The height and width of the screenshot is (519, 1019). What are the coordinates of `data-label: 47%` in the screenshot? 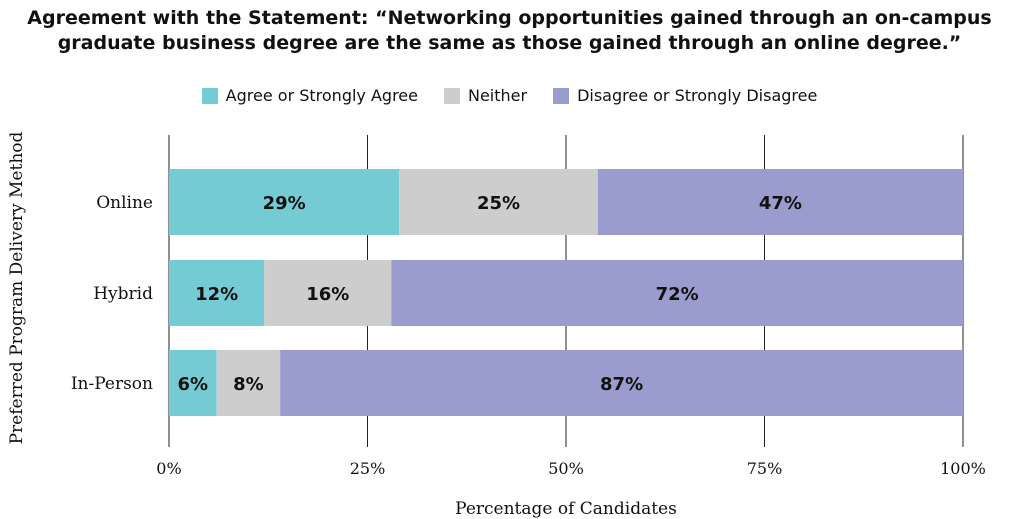 It's located at (780, 203).